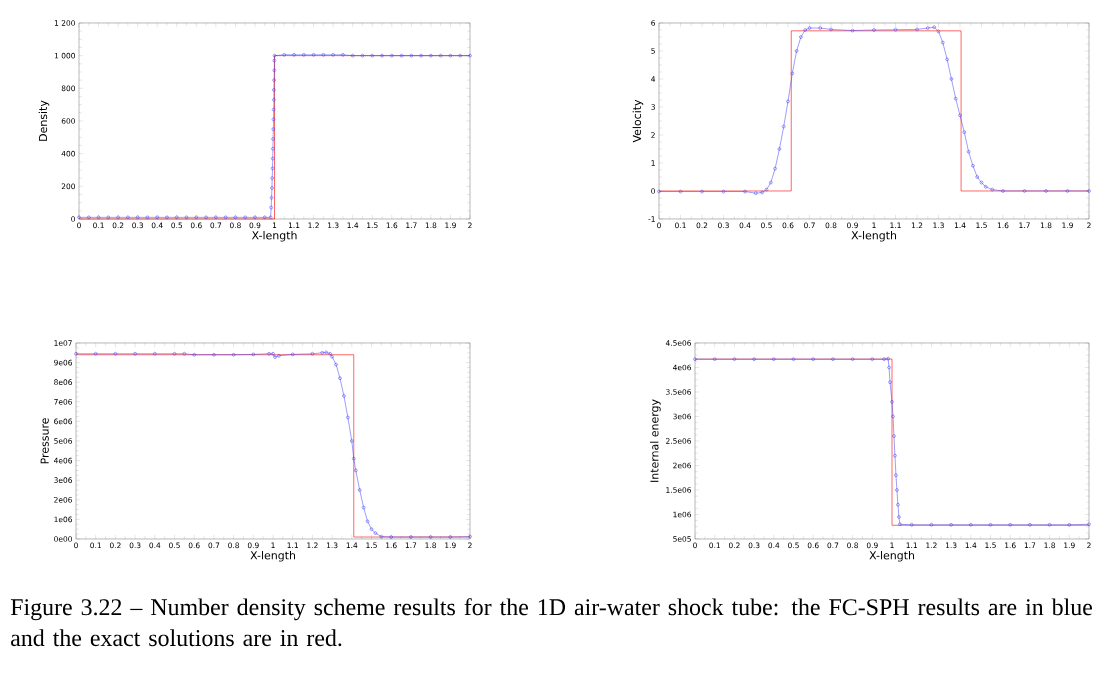 Image resolution: width=1114 pixels, height=689 pixels. I want to click on y-axis-title: Pressure, so click(44, 441).